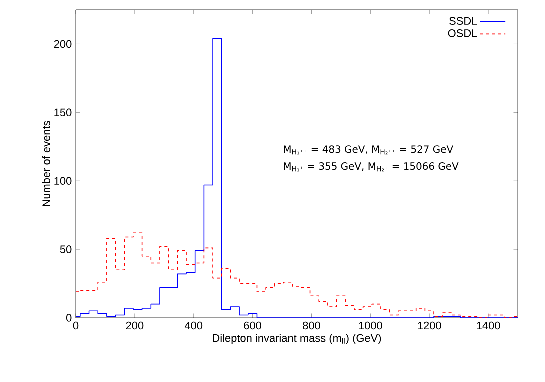 This screenshot has width=545, height=382. What do you see at coordinates (76, 326) in the screenshot?
I see `x-tick-label: 0` at bounding box center [76, 326].